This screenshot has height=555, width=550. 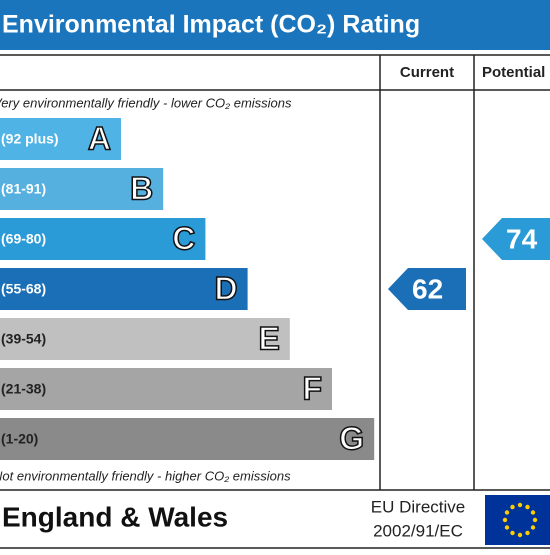 What do you see at coordinates (312, 388) in the screenshot?
I see `band-letter: F` at bounding box center [312, 388].